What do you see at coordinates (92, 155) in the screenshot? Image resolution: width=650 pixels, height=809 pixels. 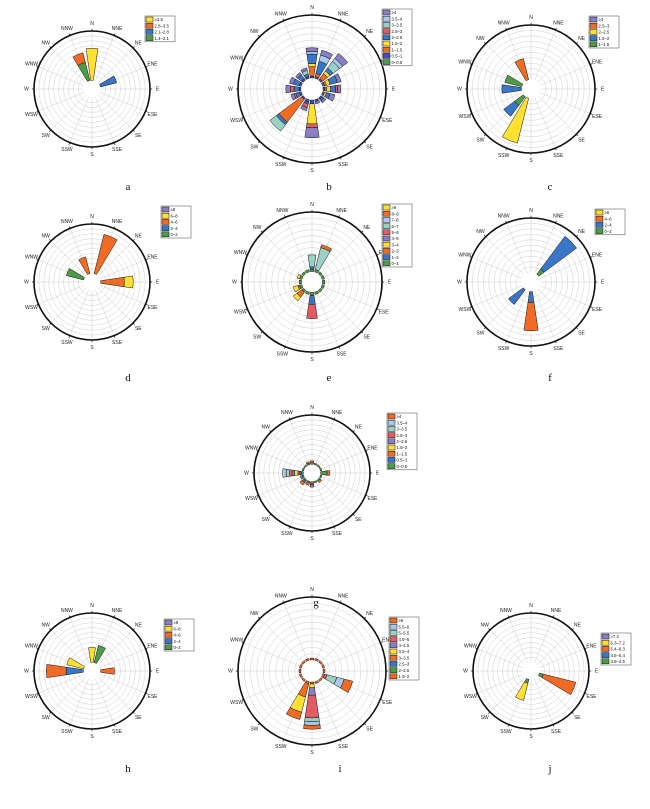 I see `direction-label-s: S` at bounding box center [92, 155].